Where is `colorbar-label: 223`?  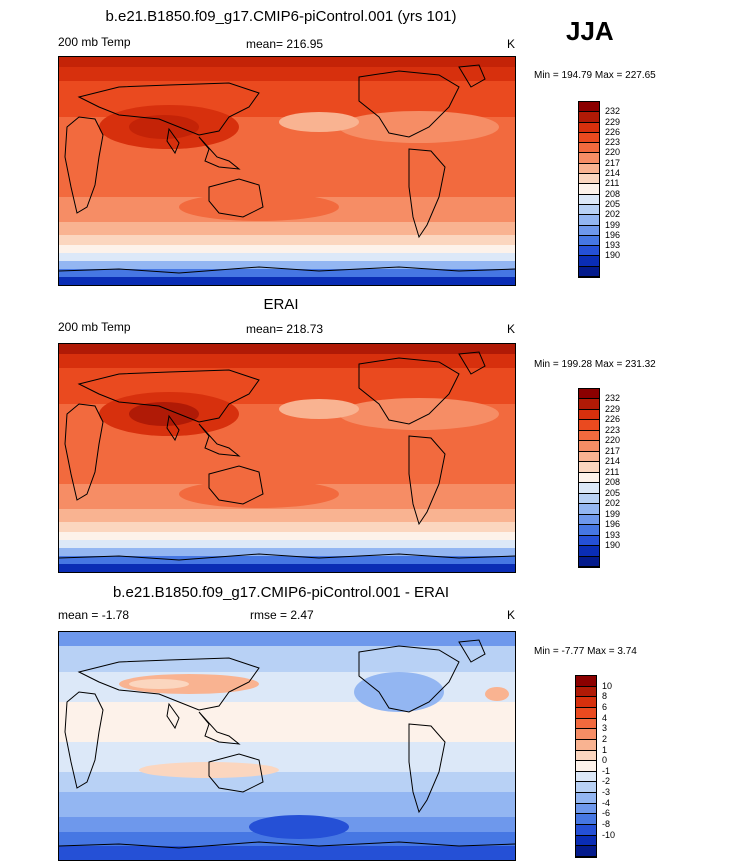
colorbar-label: 223 is located at coordinates (613, 429).